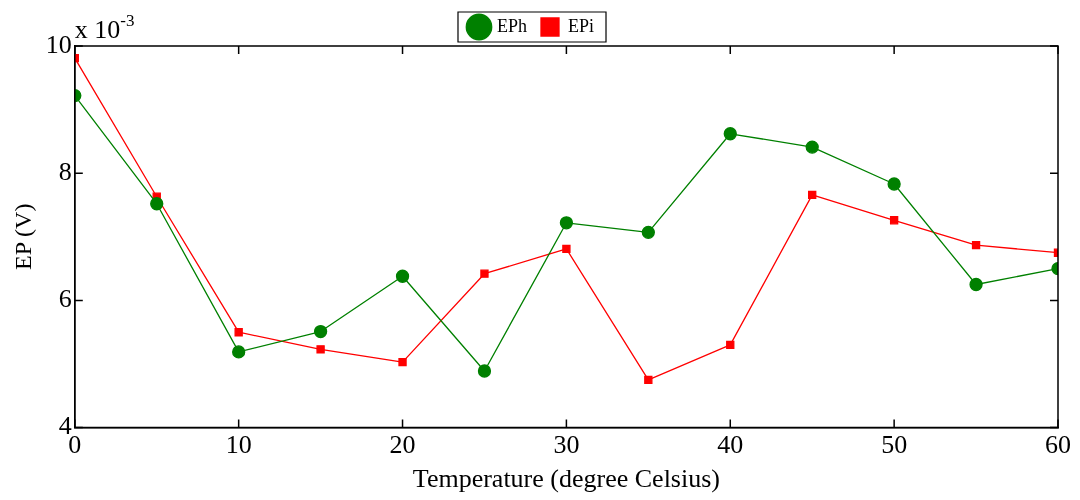  What do you see at coordinates (730, 445) in the screenshot?
I see `x-tick-label: 40` at bounding box center [730, 445].